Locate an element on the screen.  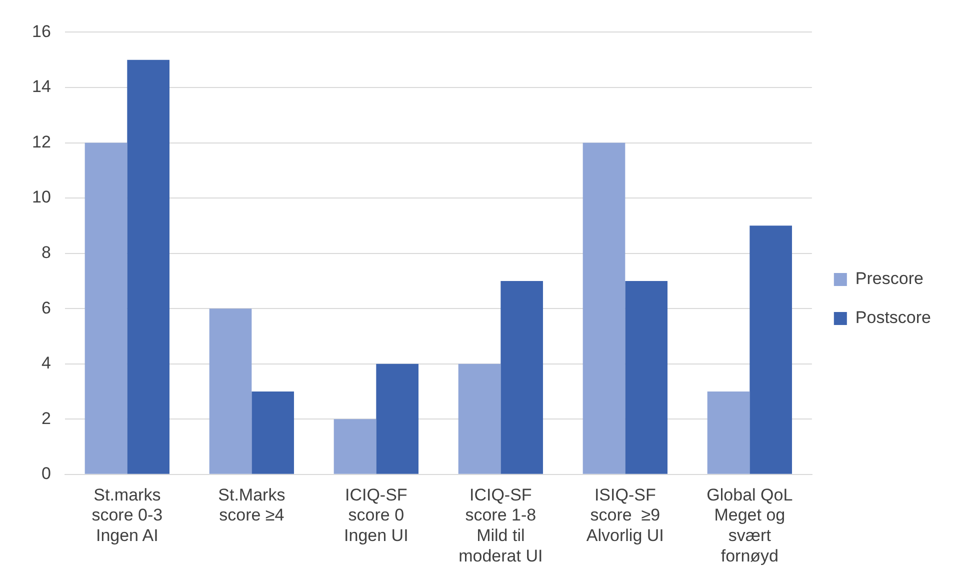
y-tick-label: 2 is located at coordinates (46, 418).